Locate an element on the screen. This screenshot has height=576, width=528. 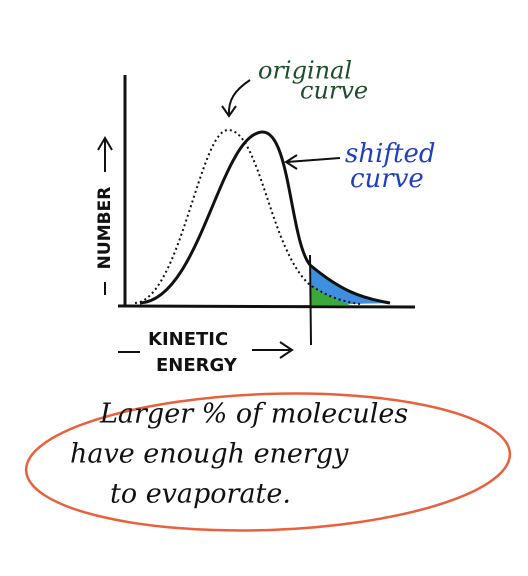
shifted-label: shifted is located at coordinates (390, 154).